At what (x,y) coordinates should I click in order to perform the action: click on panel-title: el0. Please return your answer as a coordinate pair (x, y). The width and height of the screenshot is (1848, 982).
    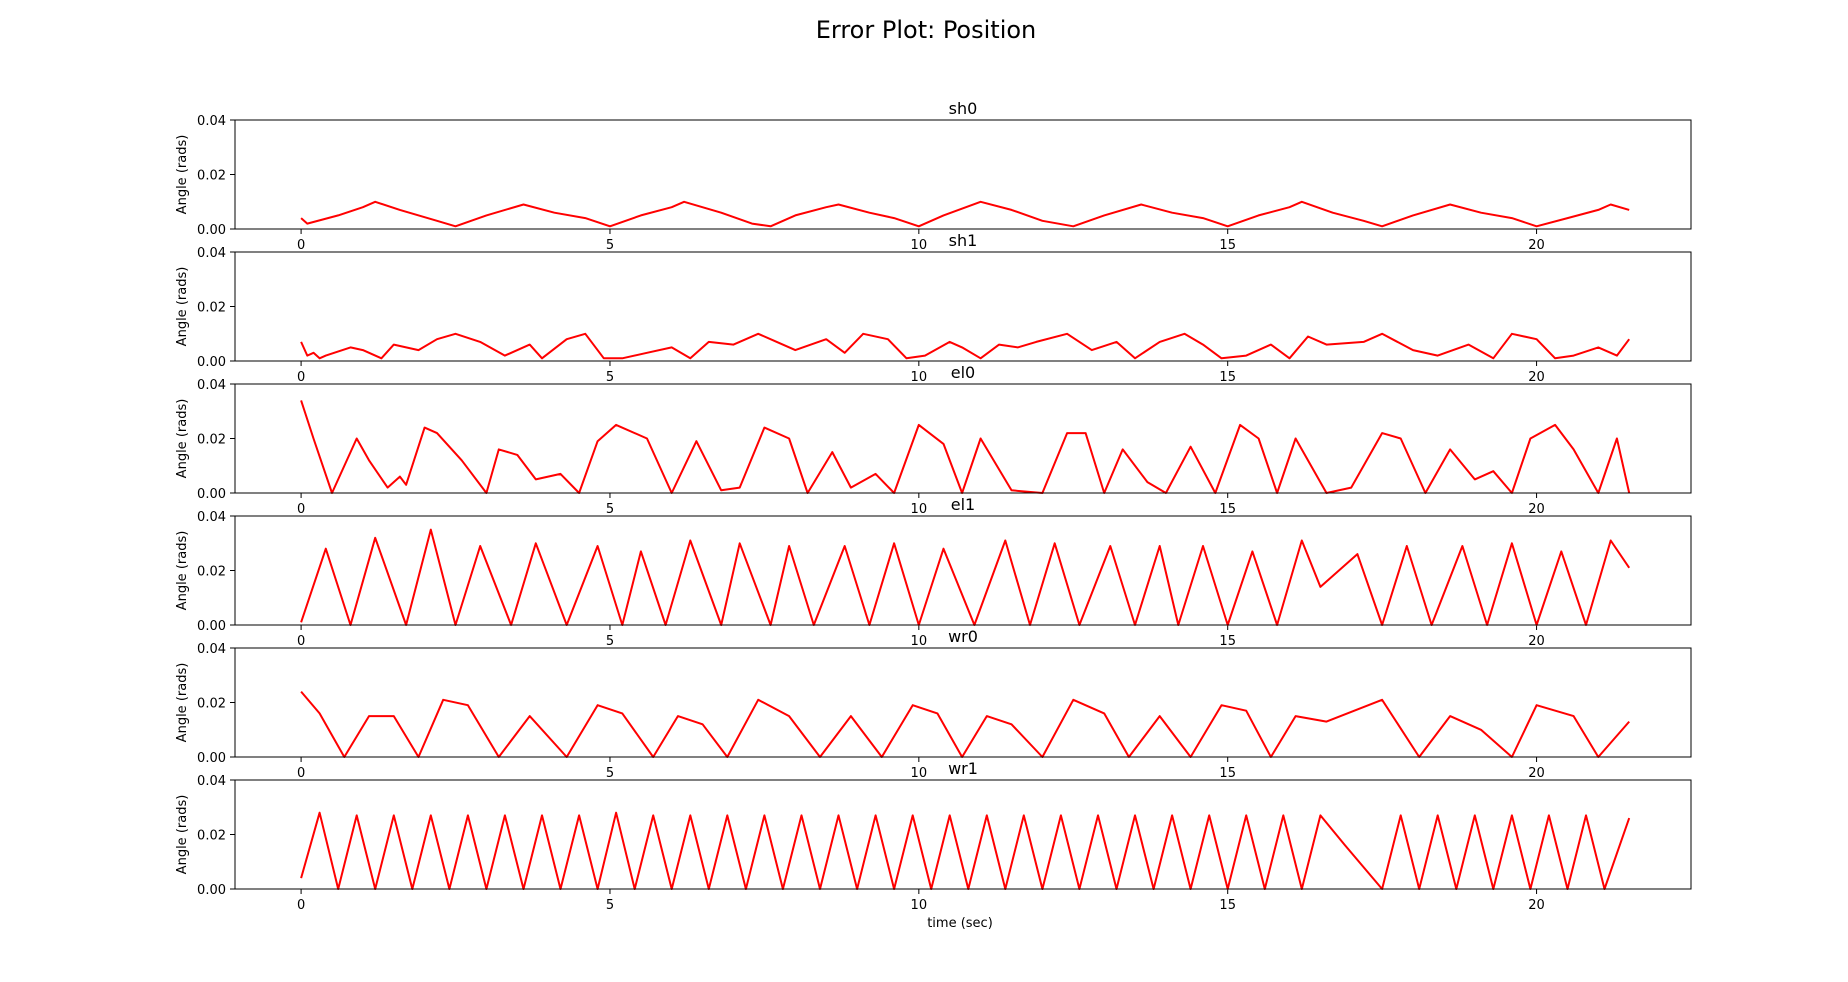
    Looking at the image, I should click on (963, 372).